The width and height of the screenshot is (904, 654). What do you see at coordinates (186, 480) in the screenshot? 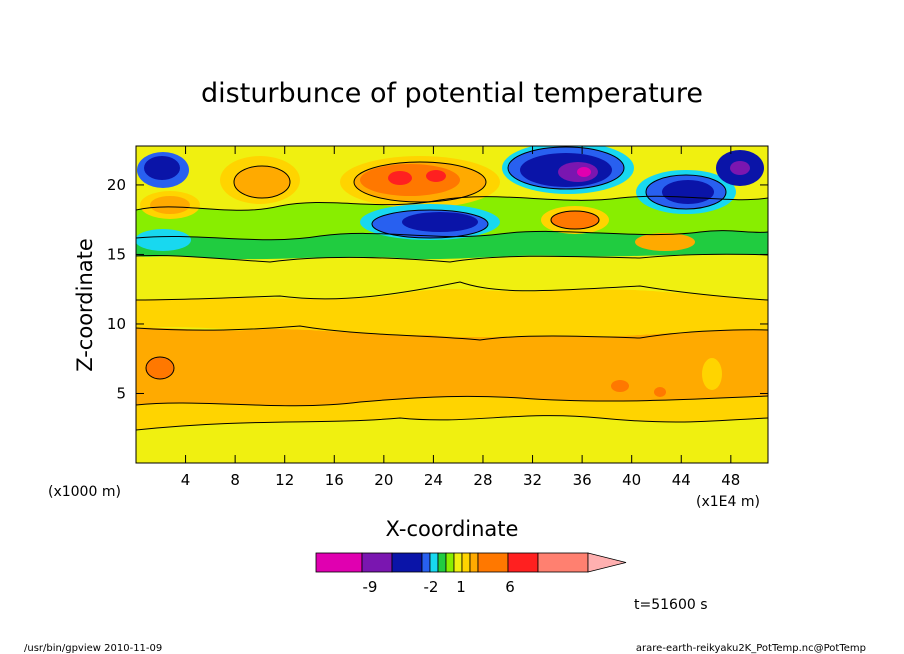
I see `x-tick-label: 4` at bounding box center [186, 480].